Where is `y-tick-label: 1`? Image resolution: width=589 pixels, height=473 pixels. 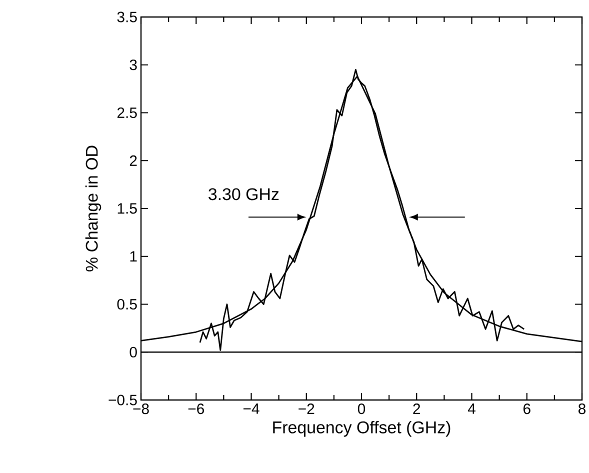 y-tick-label: 1 is located at coordinates (133, 256).